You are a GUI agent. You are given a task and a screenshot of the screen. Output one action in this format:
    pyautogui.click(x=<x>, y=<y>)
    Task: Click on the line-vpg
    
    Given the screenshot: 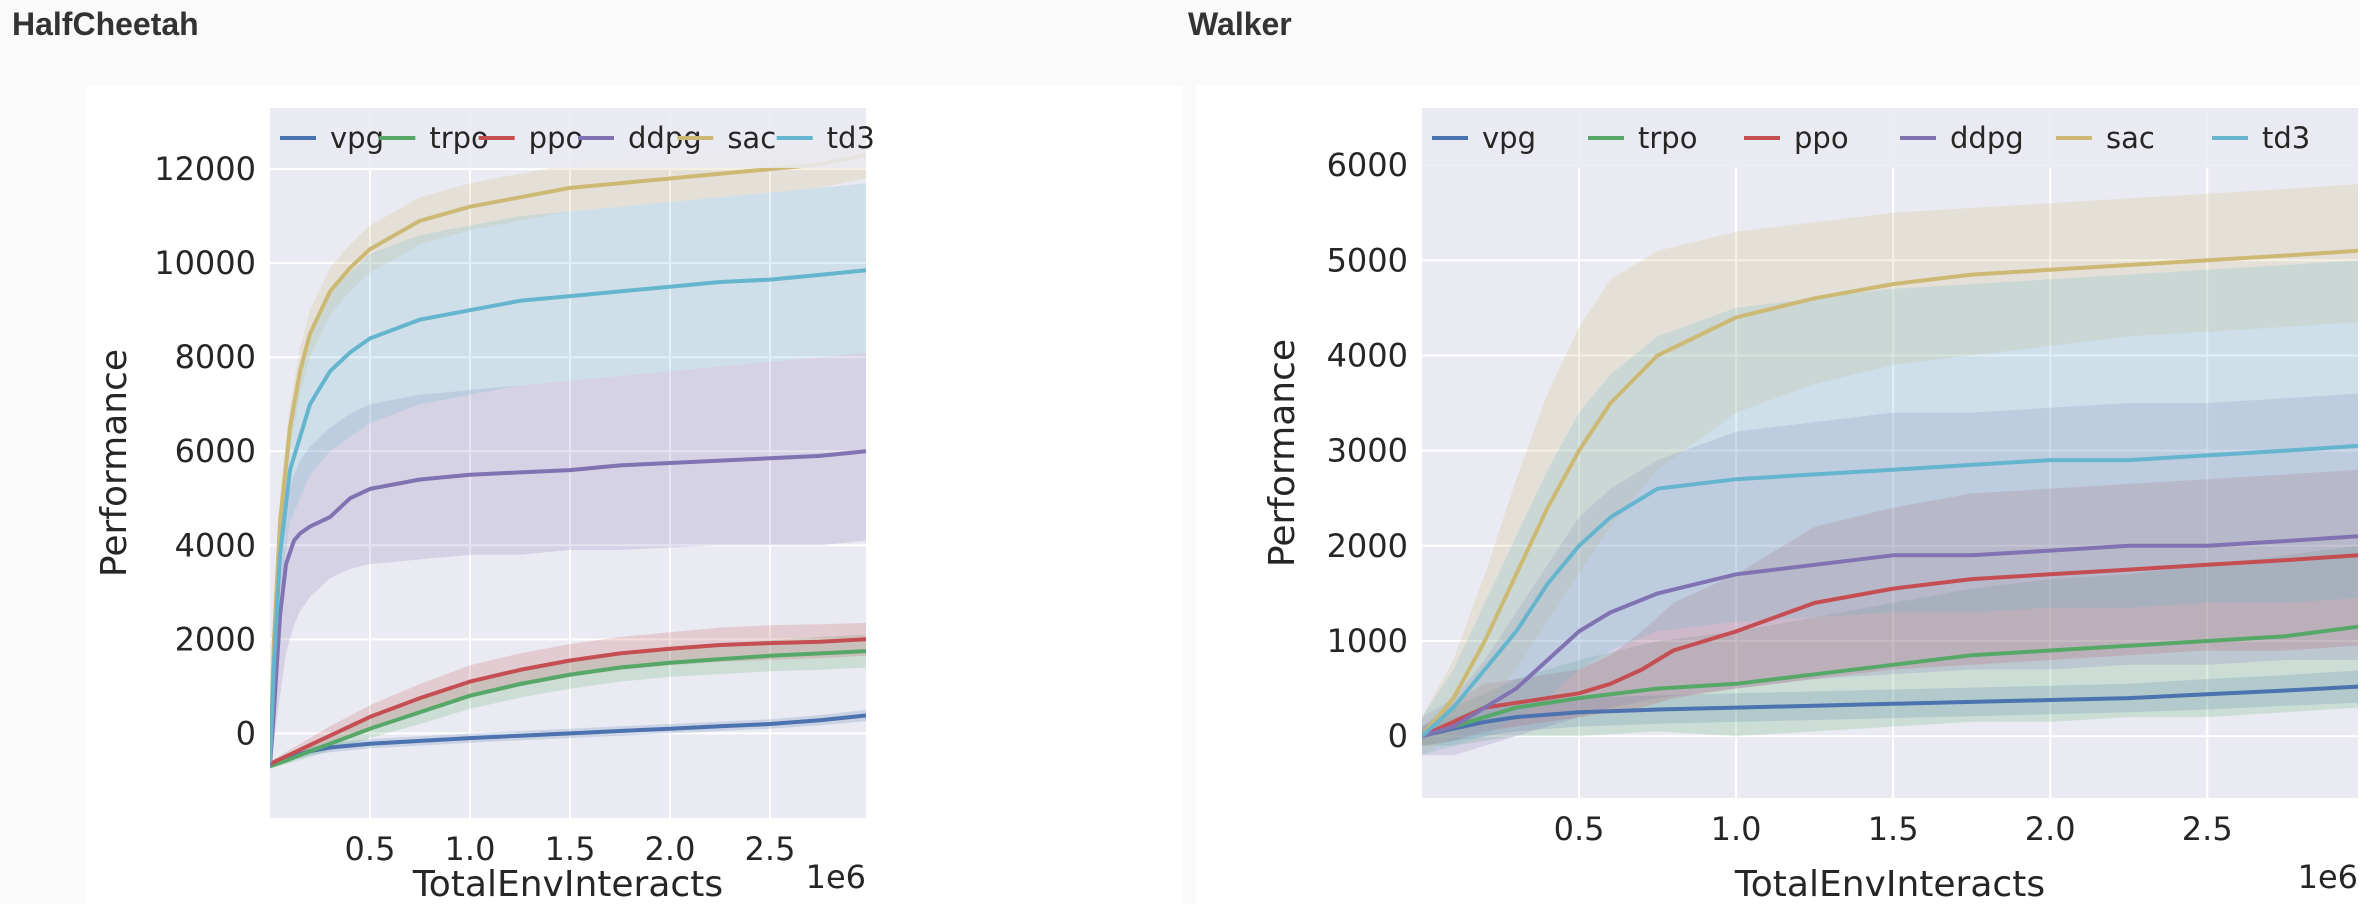 What is the action you would take?
    pyautogui.click(x=1890, y=711)
    